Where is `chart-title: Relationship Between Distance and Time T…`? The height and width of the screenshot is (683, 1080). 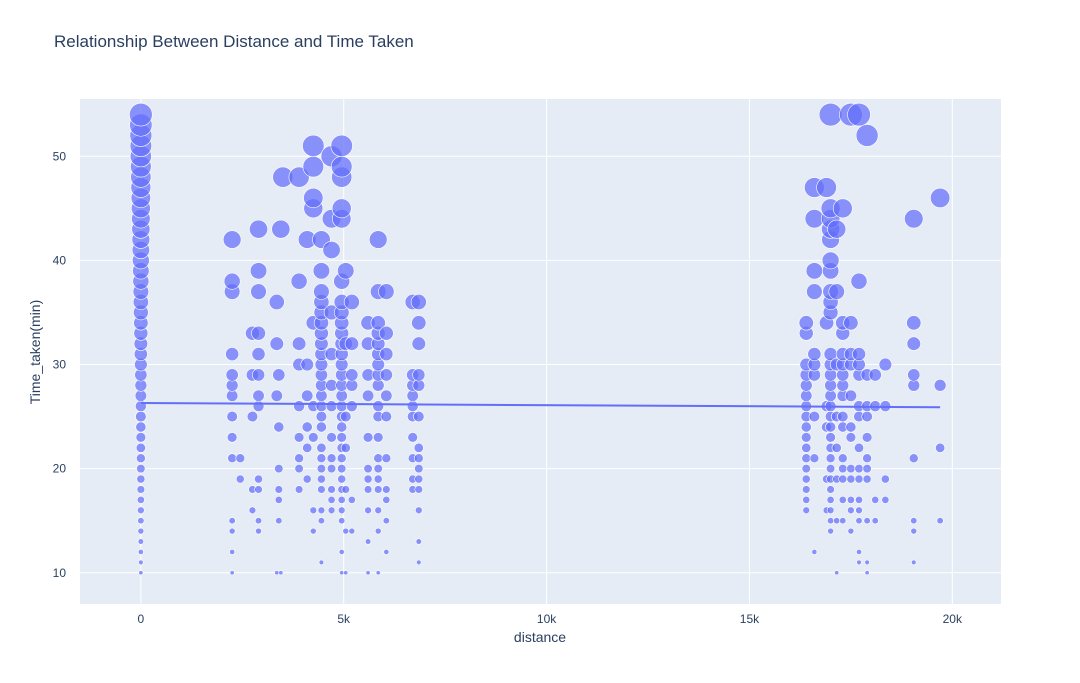 chart-title: Relationship Between Distance and Time T… is located at coordinates (234, 41).